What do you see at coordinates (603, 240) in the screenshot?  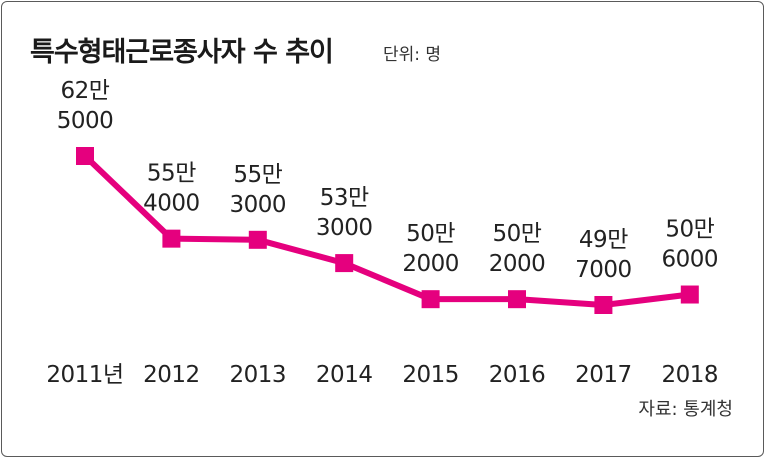 I see `data-label: 49만` at bounding box center [603, 240].